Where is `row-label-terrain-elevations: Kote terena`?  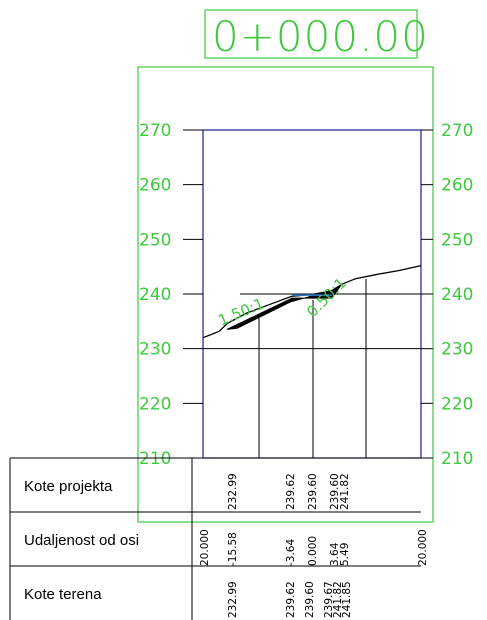
row-label-terrain-elevations: Kote terena is located at coordinates (63, 594).